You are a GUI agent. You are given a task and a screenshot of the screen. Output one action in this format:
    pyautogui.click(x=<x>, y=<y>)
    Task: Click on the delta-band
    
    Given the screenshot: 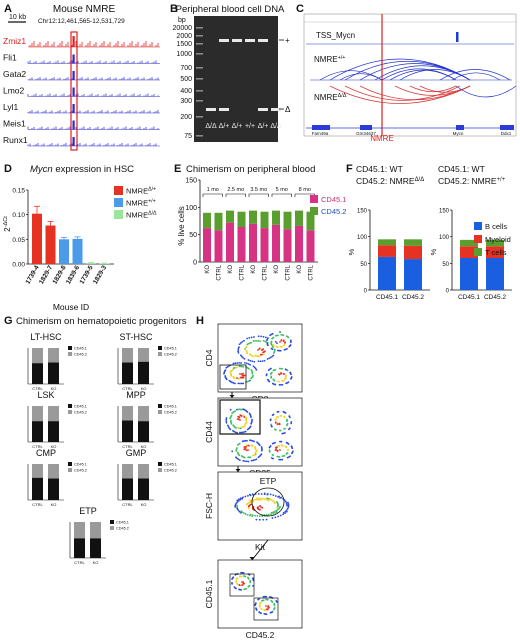 What is the action you would take?
    pyautogui.click(x=224, y=109)
    